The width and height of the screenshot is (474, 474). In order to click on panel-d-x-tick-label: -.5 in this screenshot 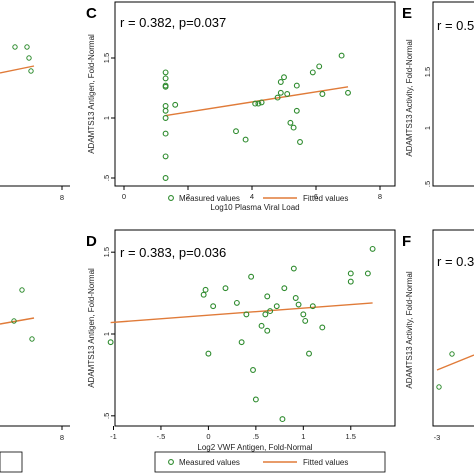, I will do `click(161, 436)`.